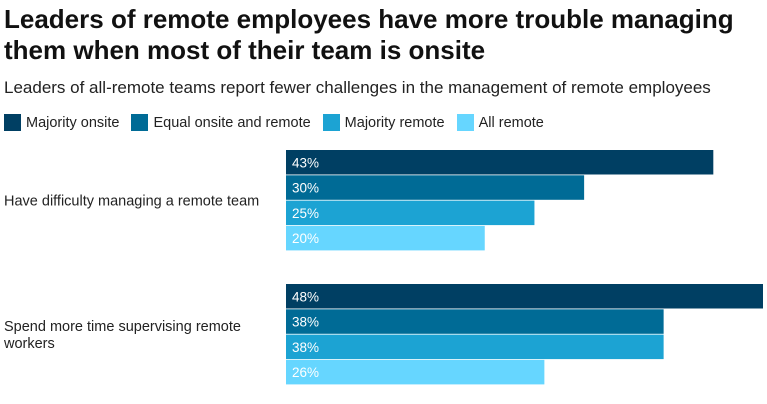 This screenshot has width=767, height=404. What do you see at coordinates (232, 122) in the screenshot?
I see `legend-label: Equal onsite and remote` at bounding box center [232, 122].